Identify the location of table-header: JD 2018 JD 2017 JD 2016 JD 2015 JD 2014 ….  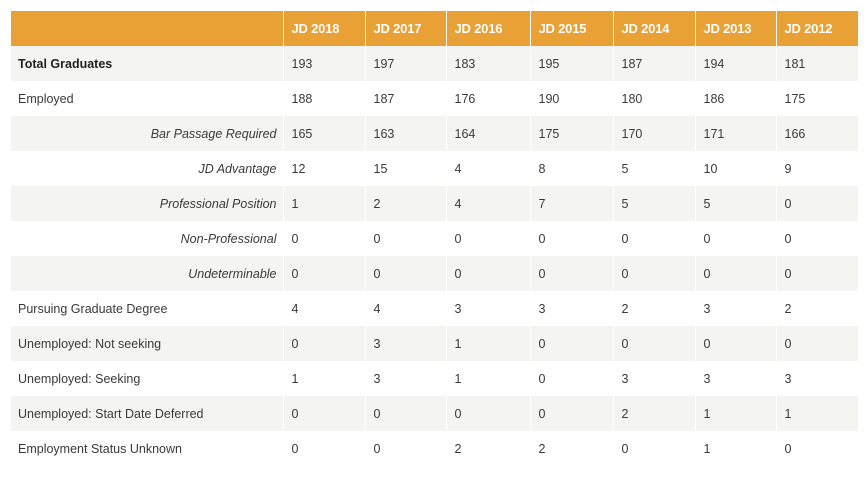
(434, 28).